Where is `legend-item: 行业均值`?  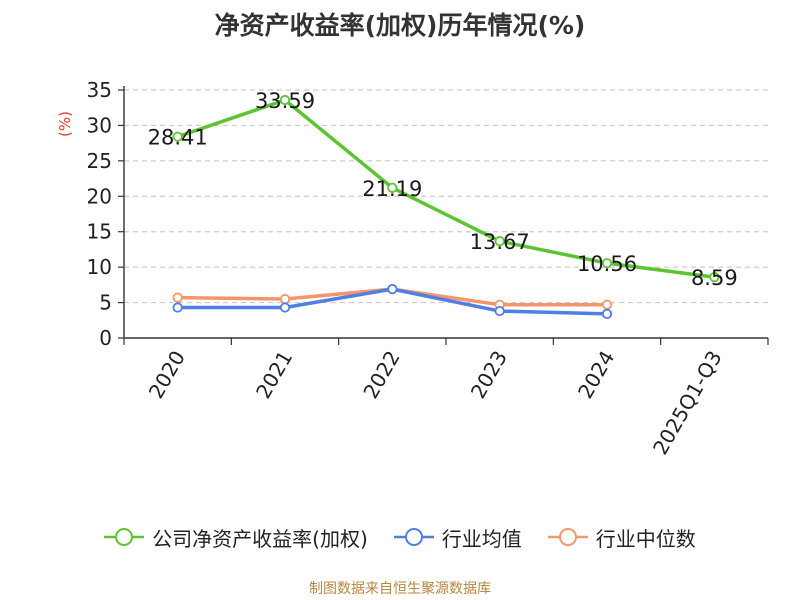
legend-item: 行业均值 is located at coordinates (457, 537).